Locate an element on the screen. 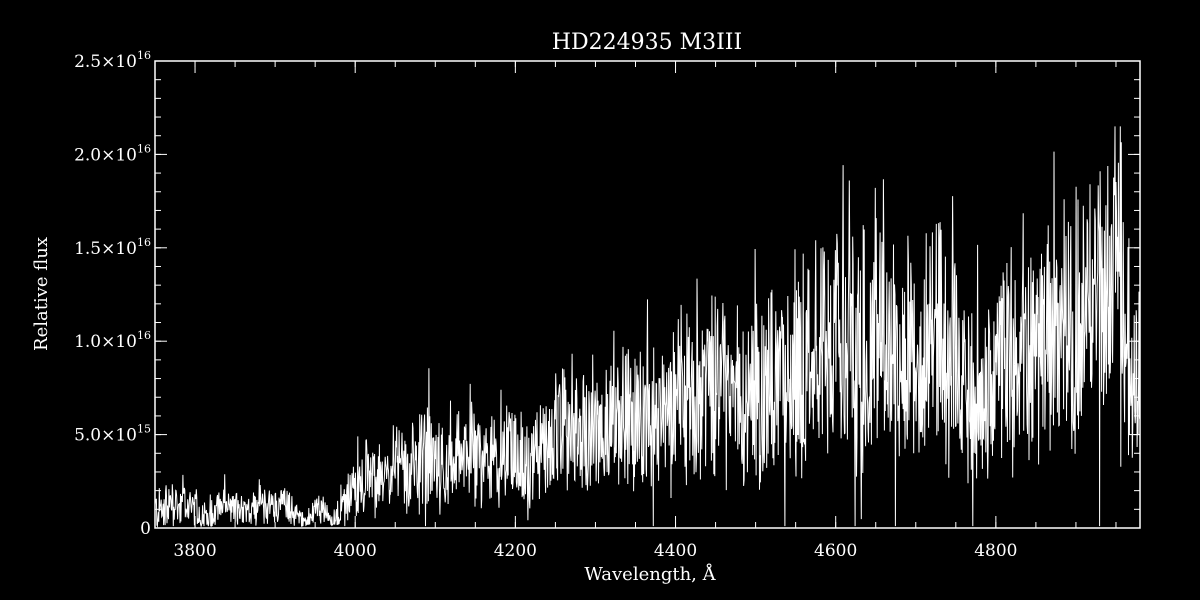 This screenshot has width=1200, height=600. x-tick-label: 4600 is located at coordinates (835, 551).